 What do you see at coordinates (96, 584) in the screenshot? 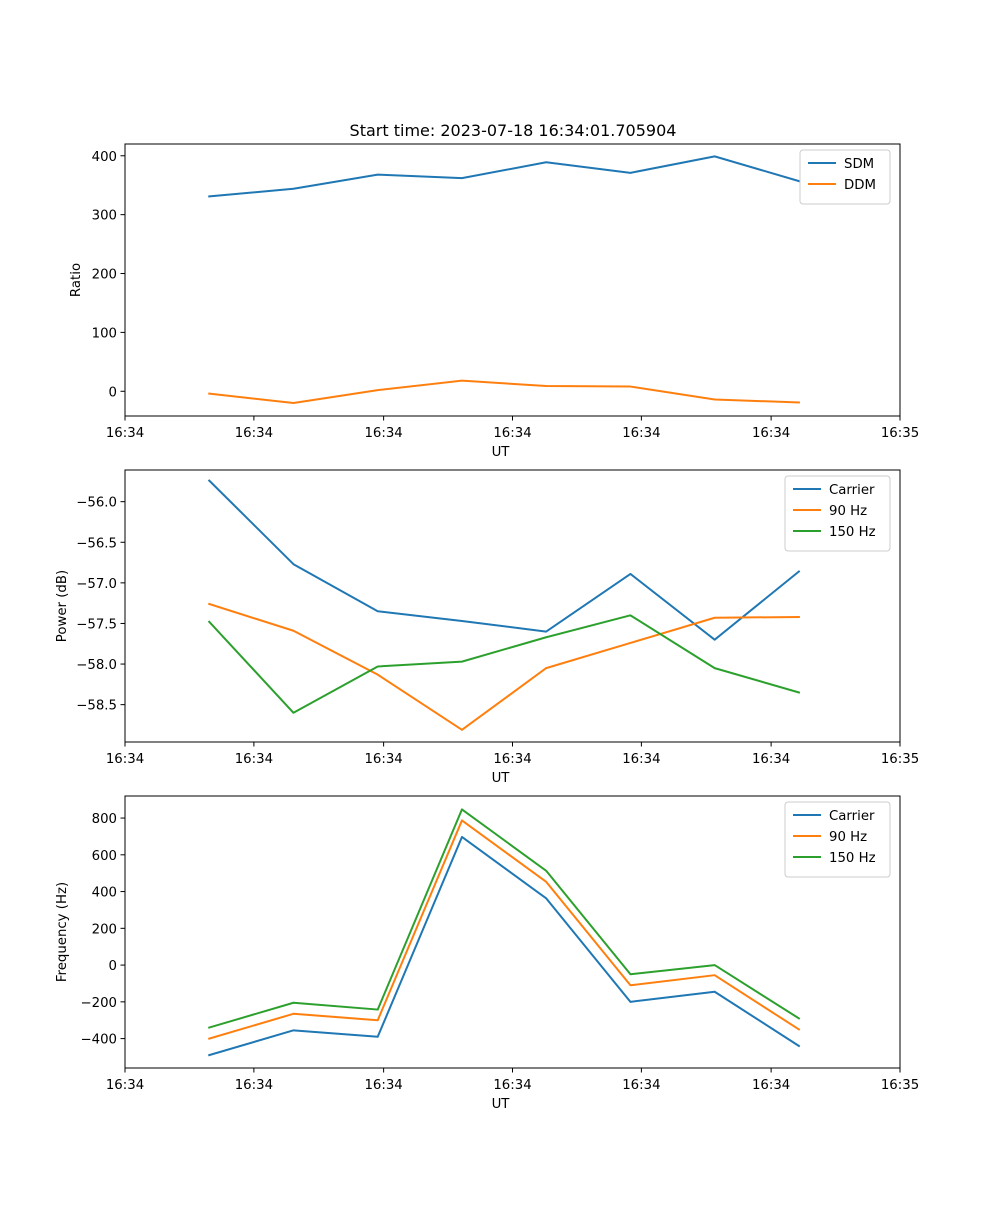
I see `y-tick-label: −57.0` at bounding box center [96, 584].